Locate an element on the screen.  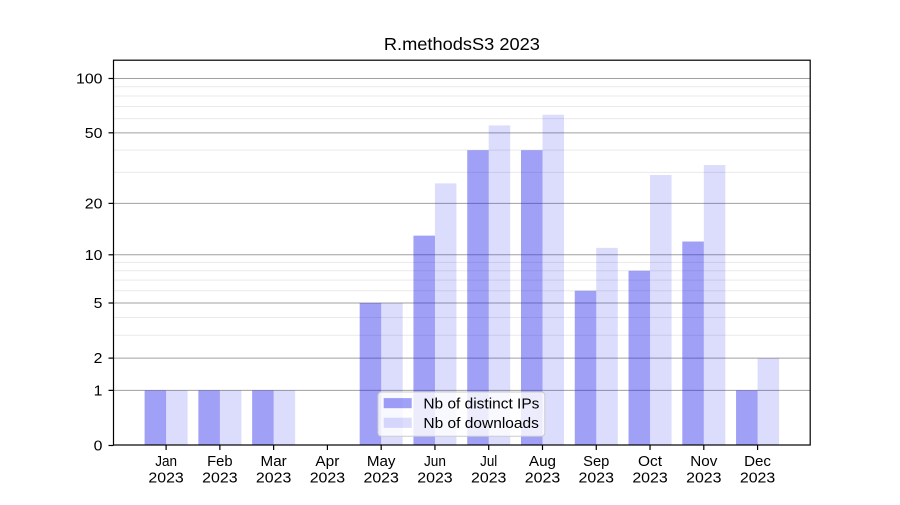
svg-text: Jul is located at coordinates (488, 462).